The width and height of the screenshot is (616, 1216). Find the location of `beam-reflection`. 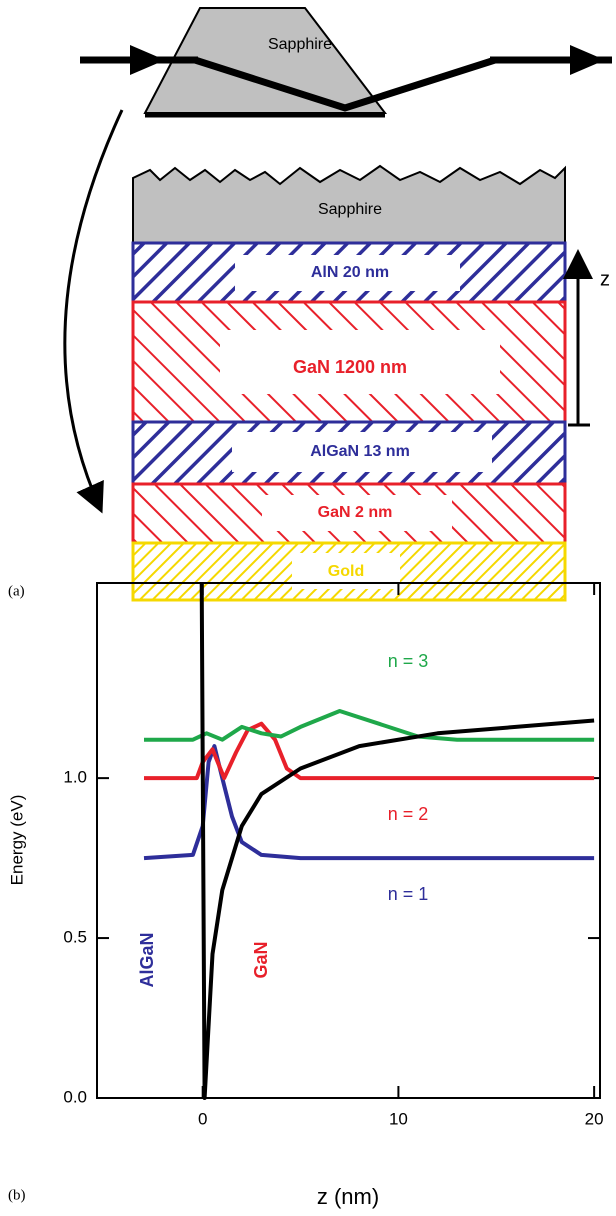

beam-reflection is located at coordinates (345, 84).